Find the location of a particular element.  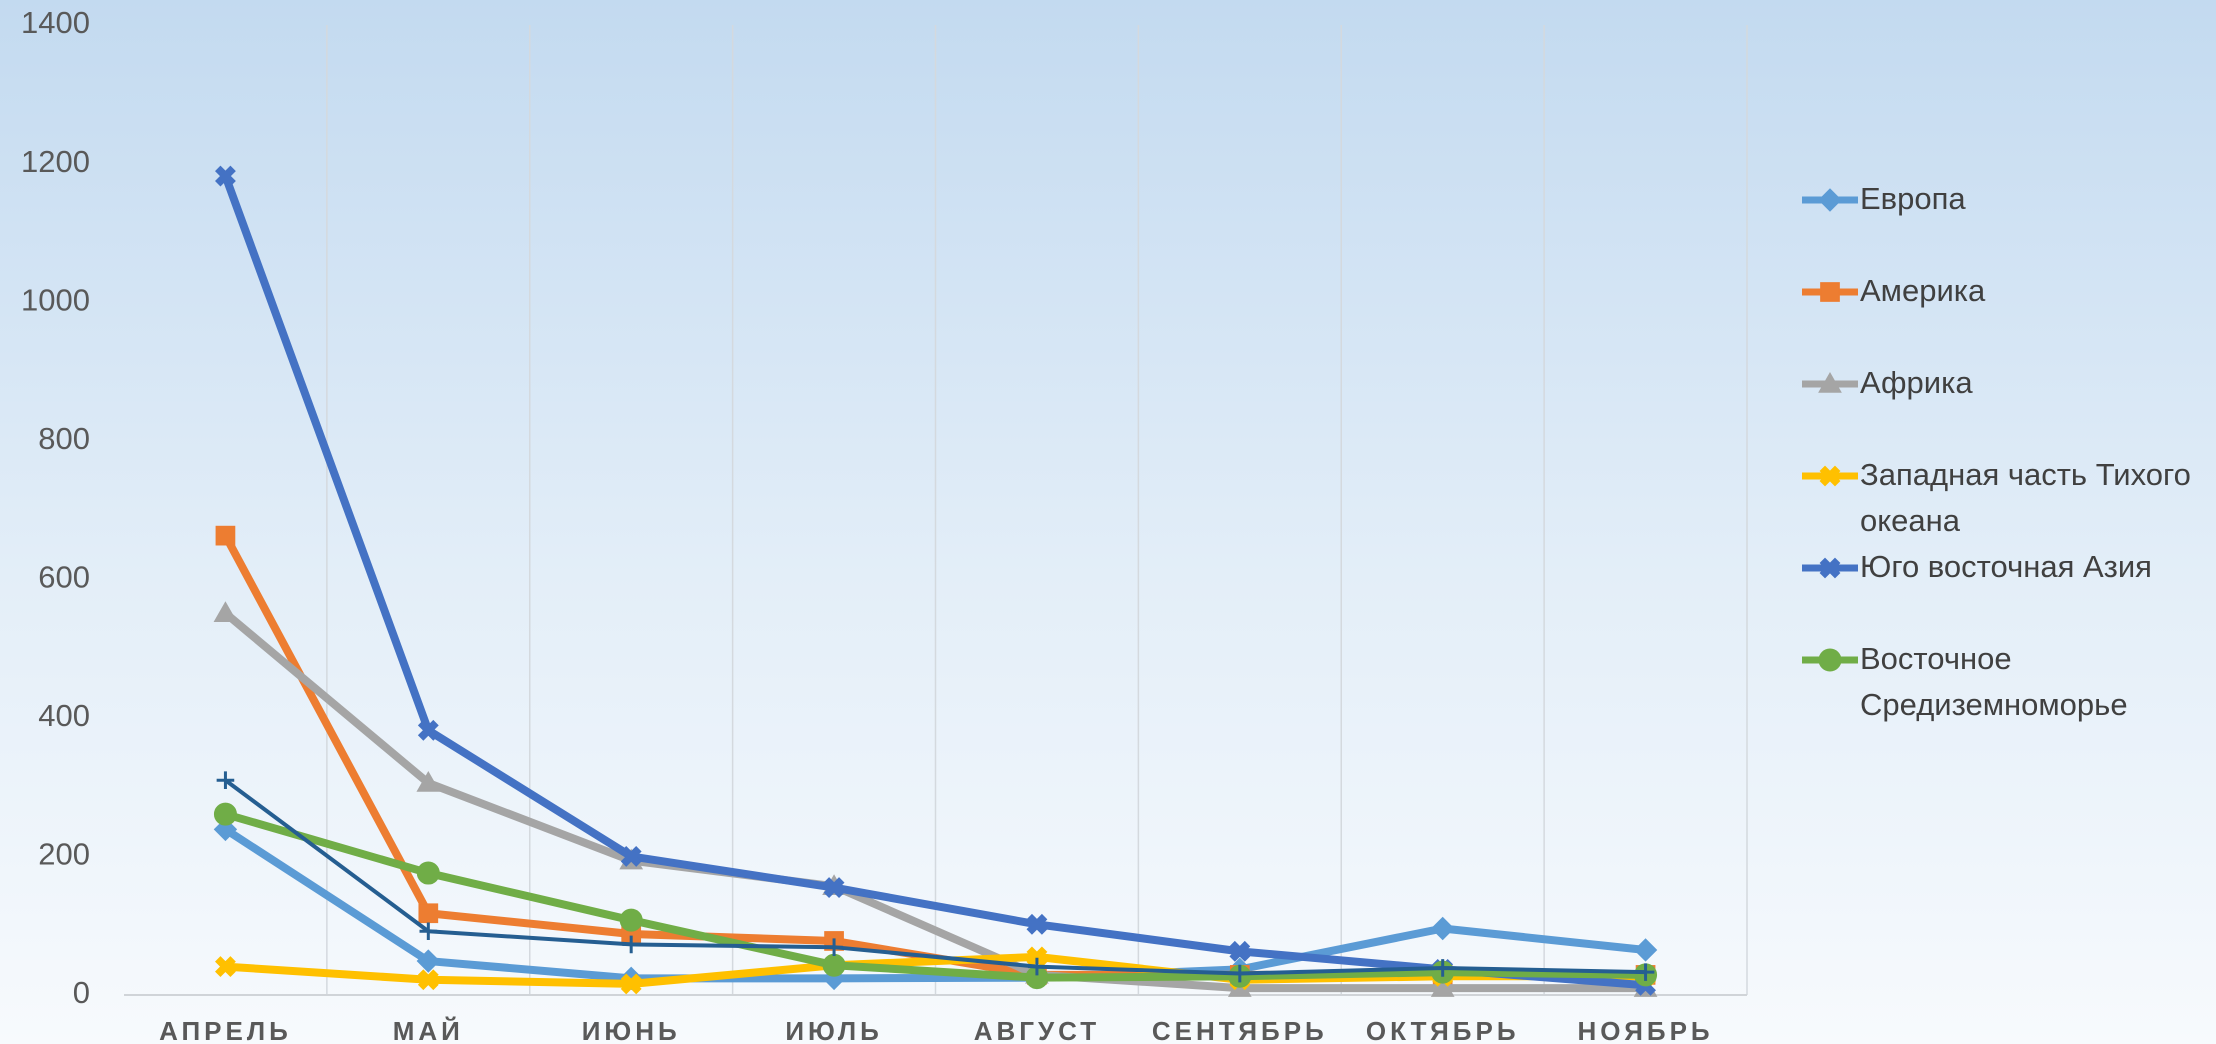

y-tick-label: 0 is located at coordinates (81, 992).